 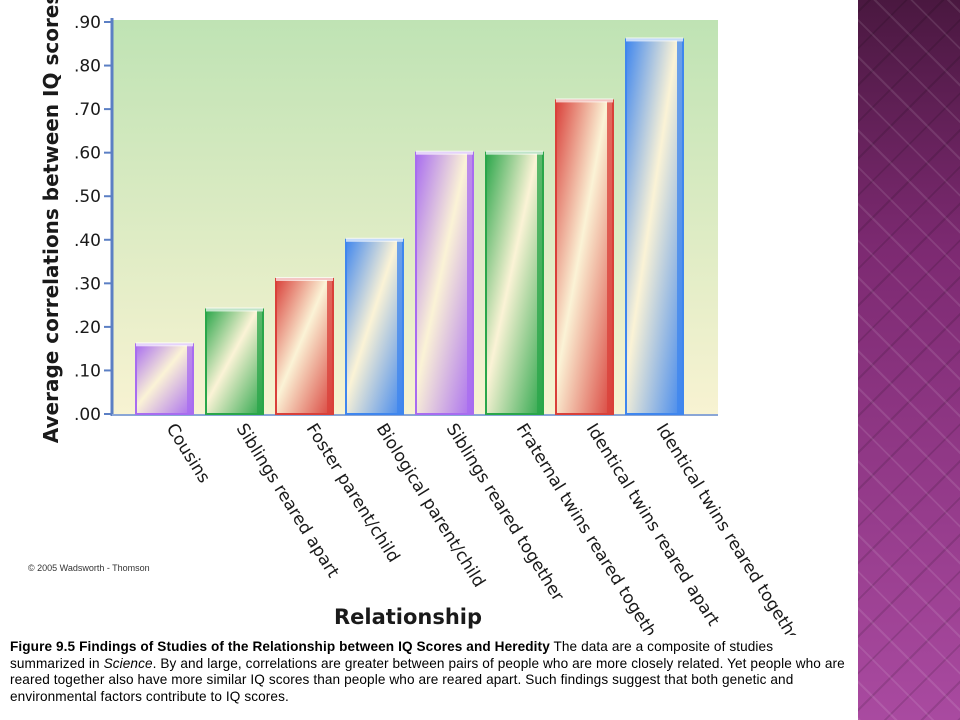 I want to click on y-tick-label: .30, so click(x=87, y=284).